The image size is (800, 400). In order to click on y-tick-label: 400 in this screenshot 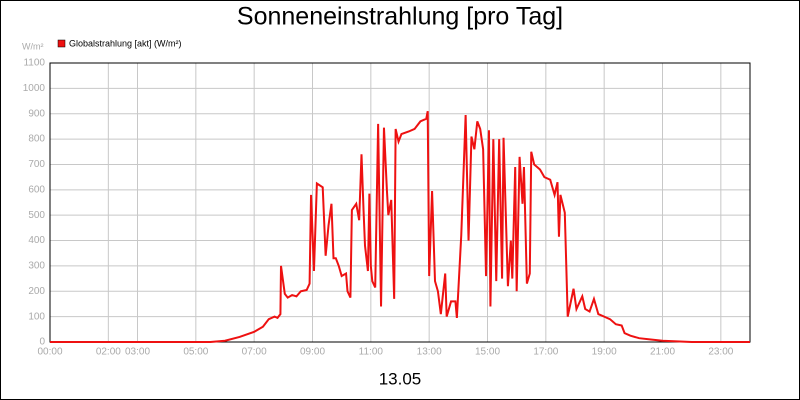, I will do `click(36, 240)`.